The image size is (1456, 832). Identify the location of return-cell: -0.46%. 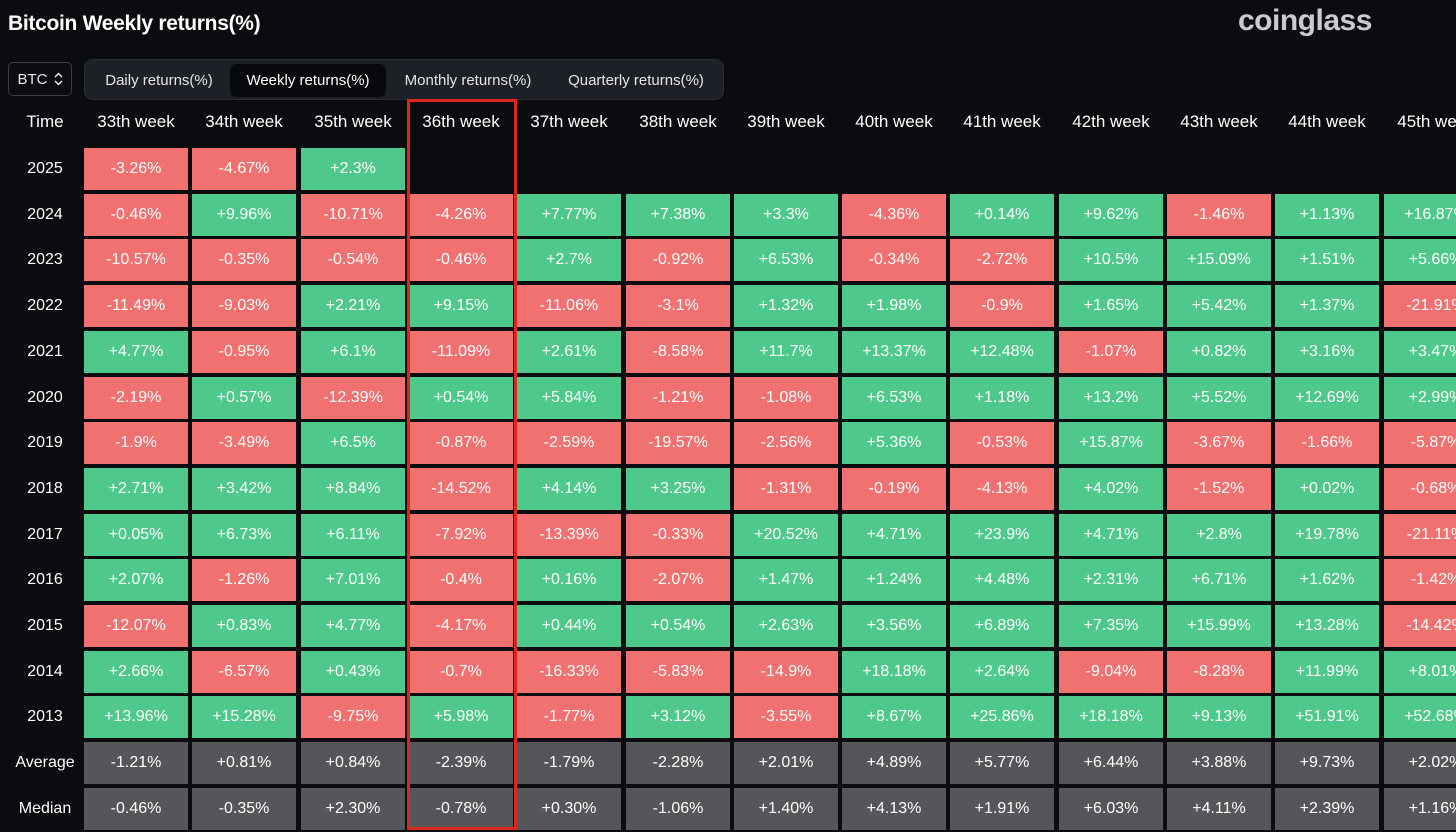
(136, 215).